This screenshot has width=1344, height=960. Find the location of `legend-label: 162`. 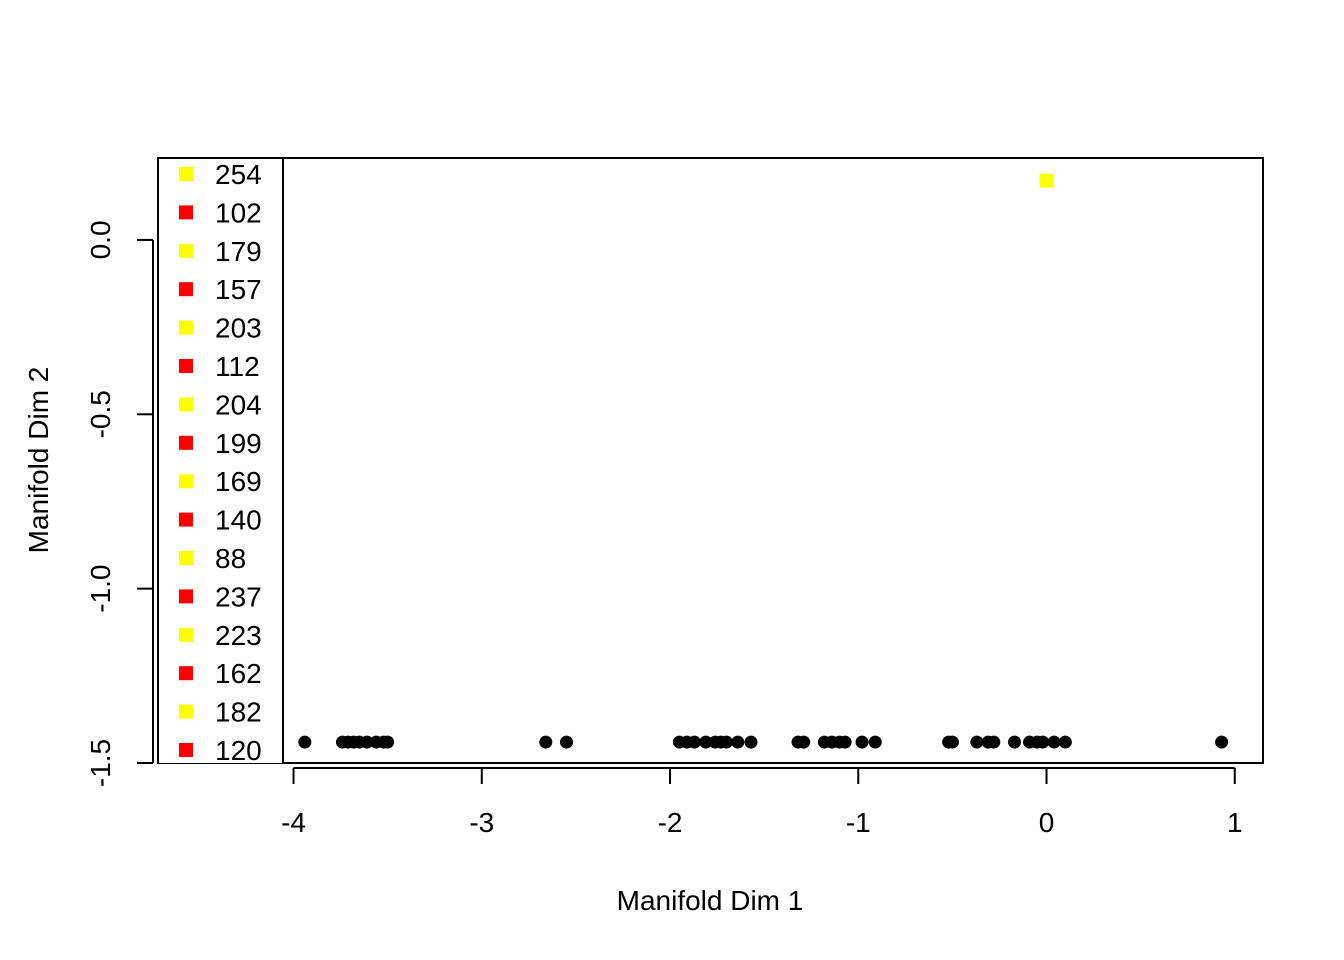

legend-label: 162 is located at coordinates (238, 673).